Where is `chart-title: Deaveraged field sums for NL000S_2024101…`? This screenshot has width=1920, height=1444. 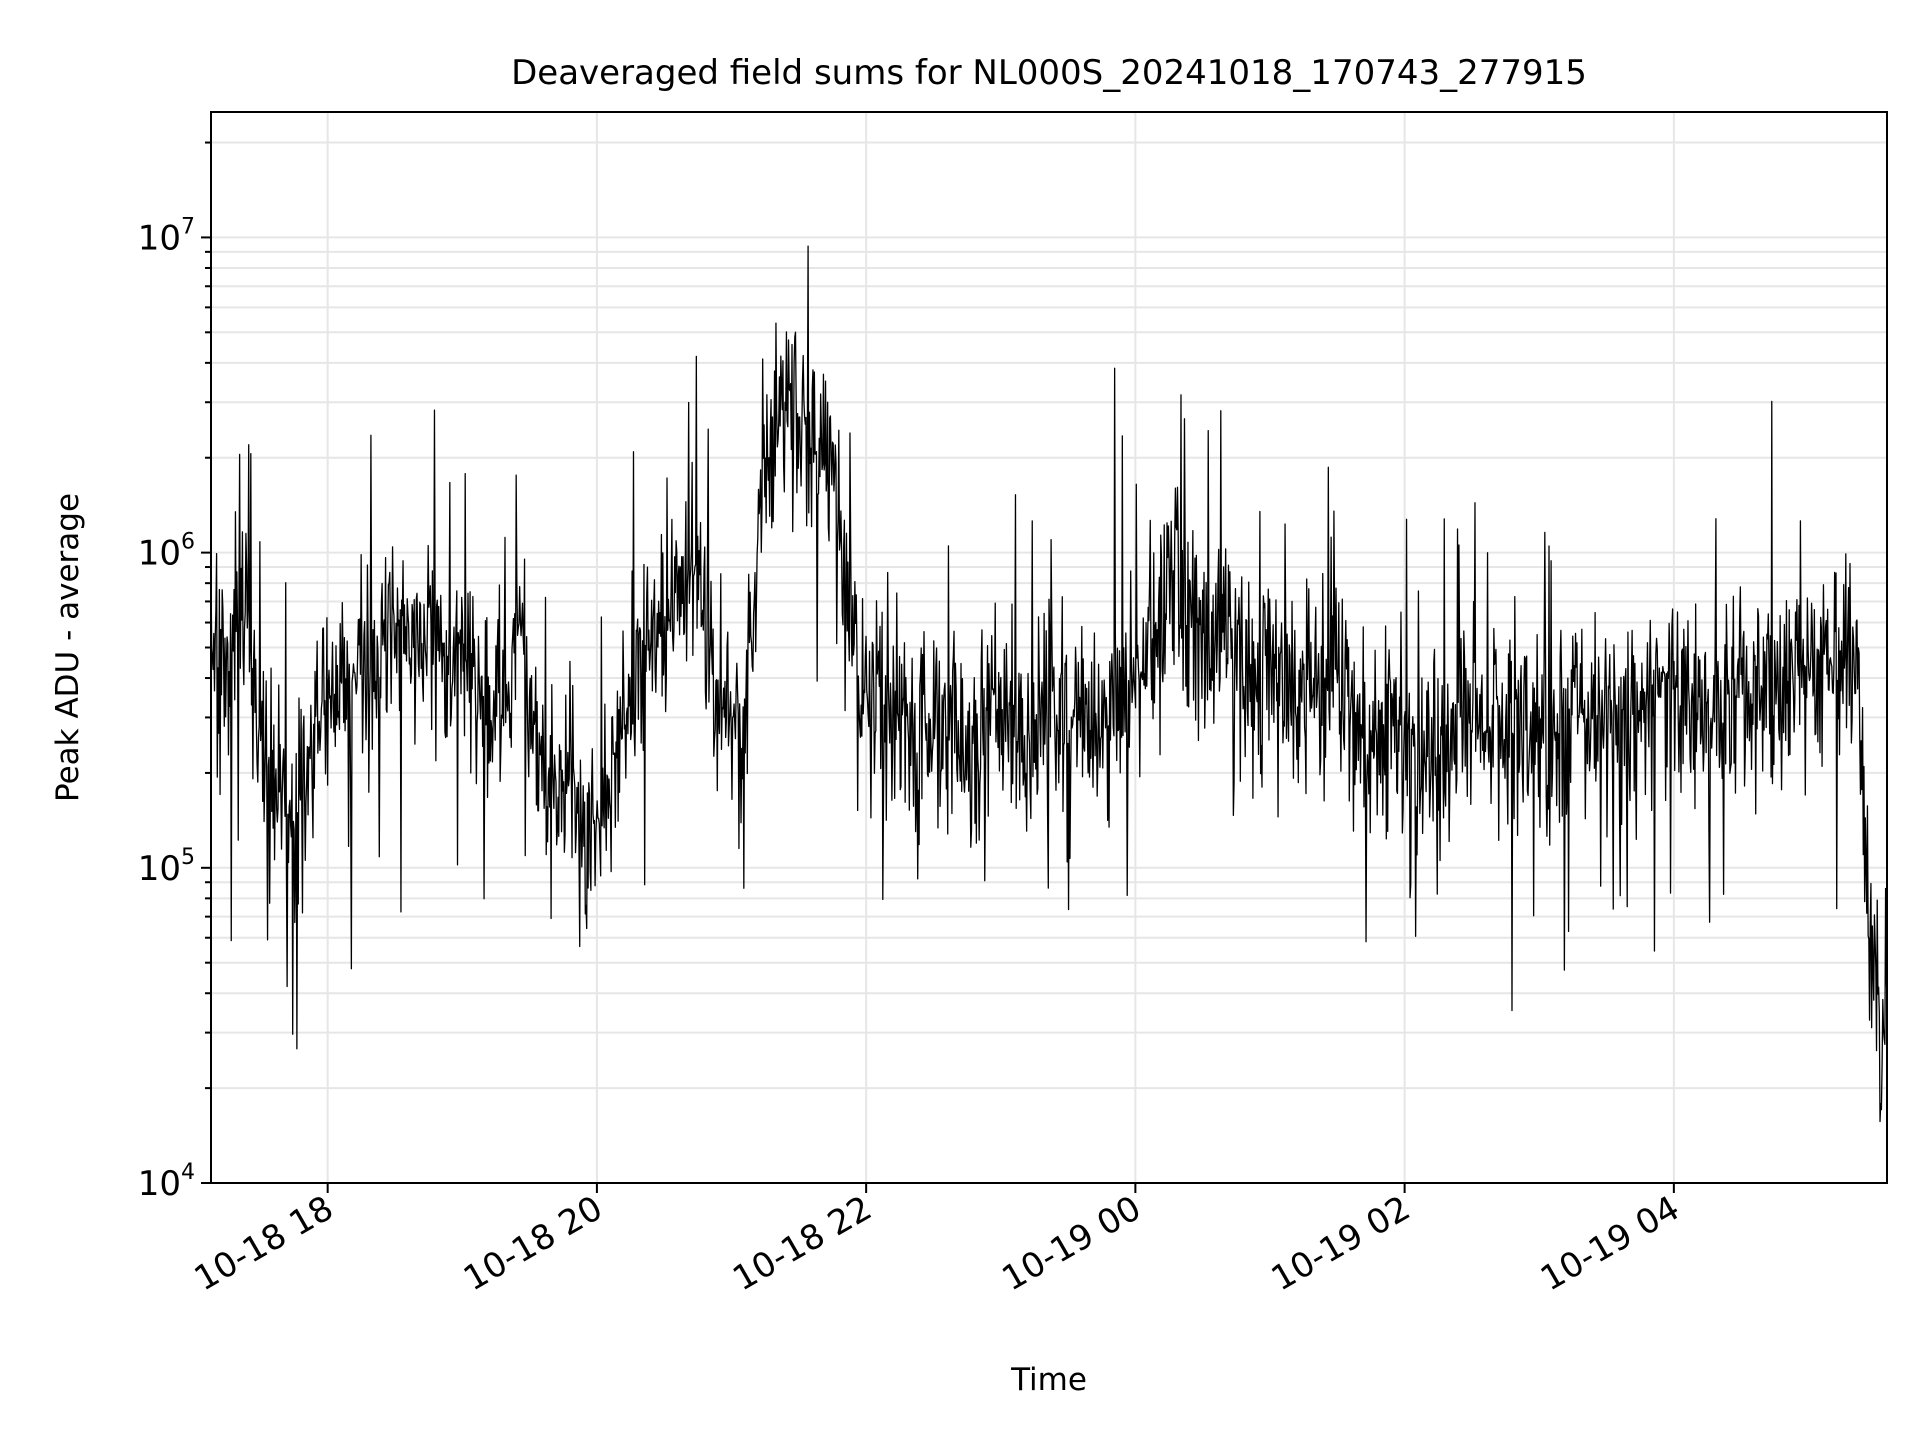
chart-title: Deaveraged field sums for NL000S_2024101… is located at coordinates (1049, 73).